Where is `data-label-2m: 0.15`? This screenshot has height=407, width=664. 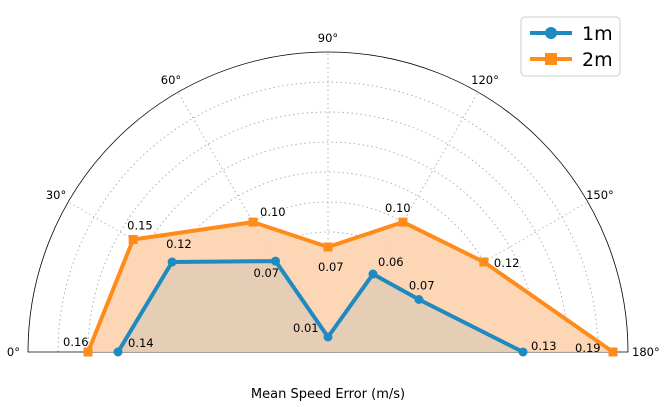
data-label-2m: 0.15 is located at coordinates (140, 226).